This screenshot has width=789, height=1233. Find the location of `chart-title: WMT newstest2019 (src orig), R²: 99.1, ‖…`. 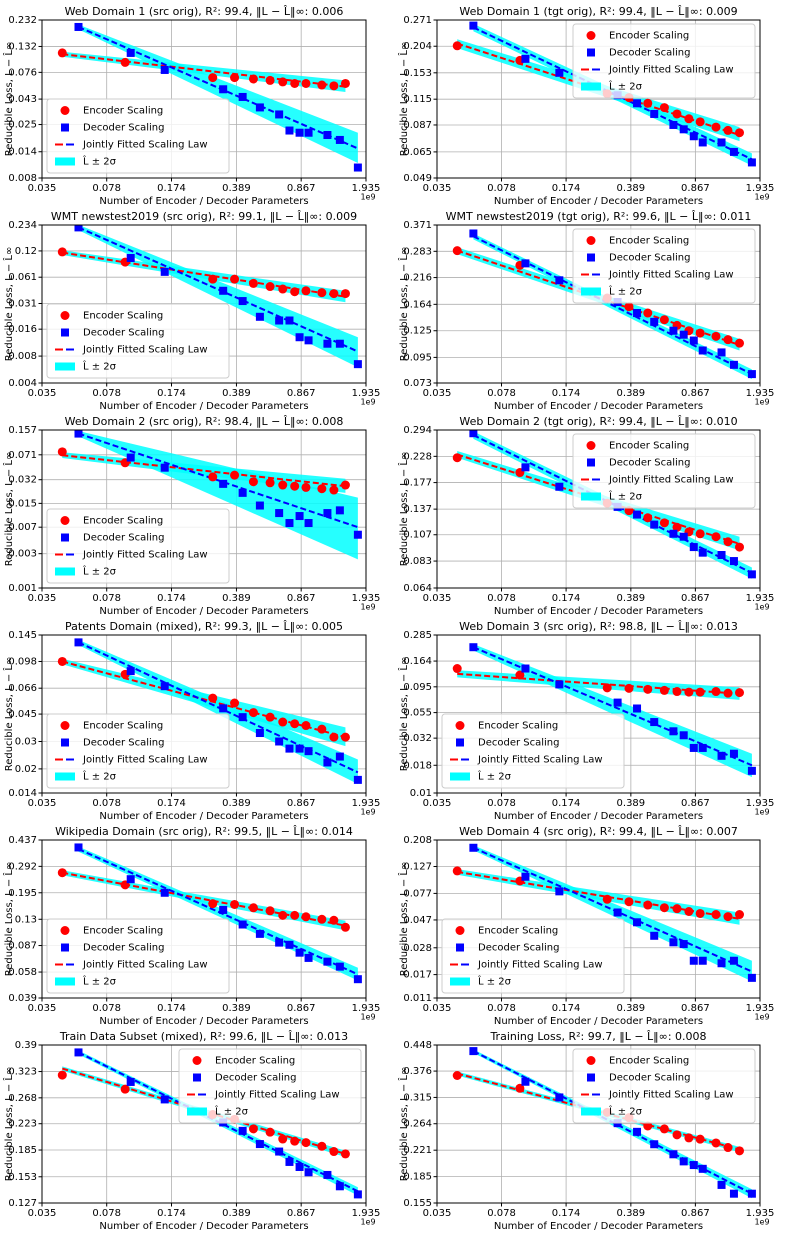

chart-title: WMT newstest2019 (src orig), R²: 99.1, ‖… is located at coordinates (204, 216).